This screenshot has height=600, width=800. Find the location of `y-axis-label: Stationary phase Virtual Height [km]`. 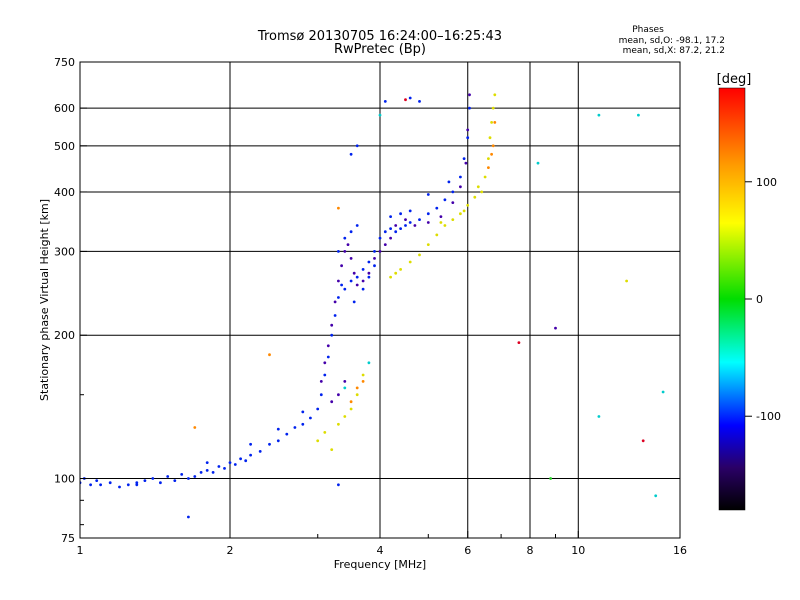

y-axis-label: Stationary phase Virtual Height [km] is located at coordinates (44, 300).